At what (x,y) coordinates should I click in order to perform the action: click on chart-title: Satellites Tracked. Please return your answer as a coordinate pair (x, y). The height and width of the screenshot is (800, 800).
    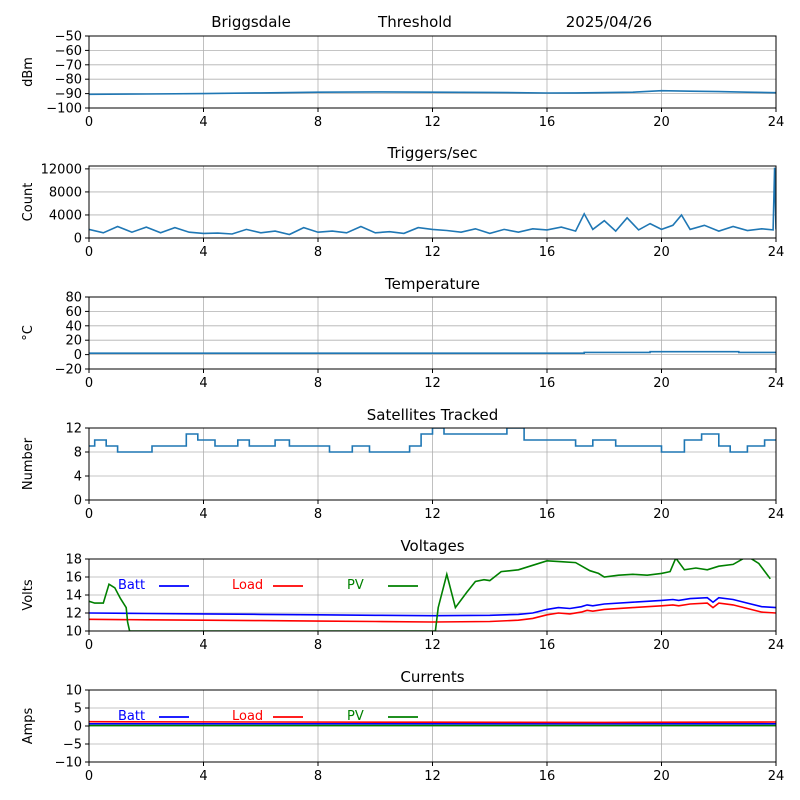
    Looking at the image, I should click on (432, 415).